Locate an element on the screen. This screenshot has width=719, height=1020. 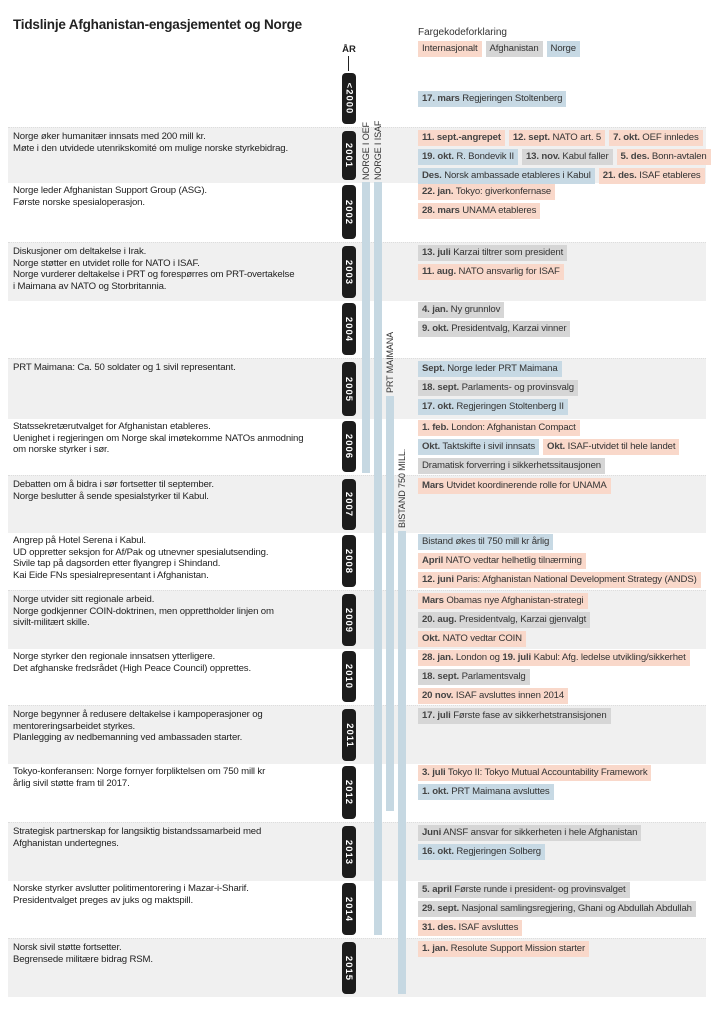
year-badge: 2012 is located at coordinates (349, 792).